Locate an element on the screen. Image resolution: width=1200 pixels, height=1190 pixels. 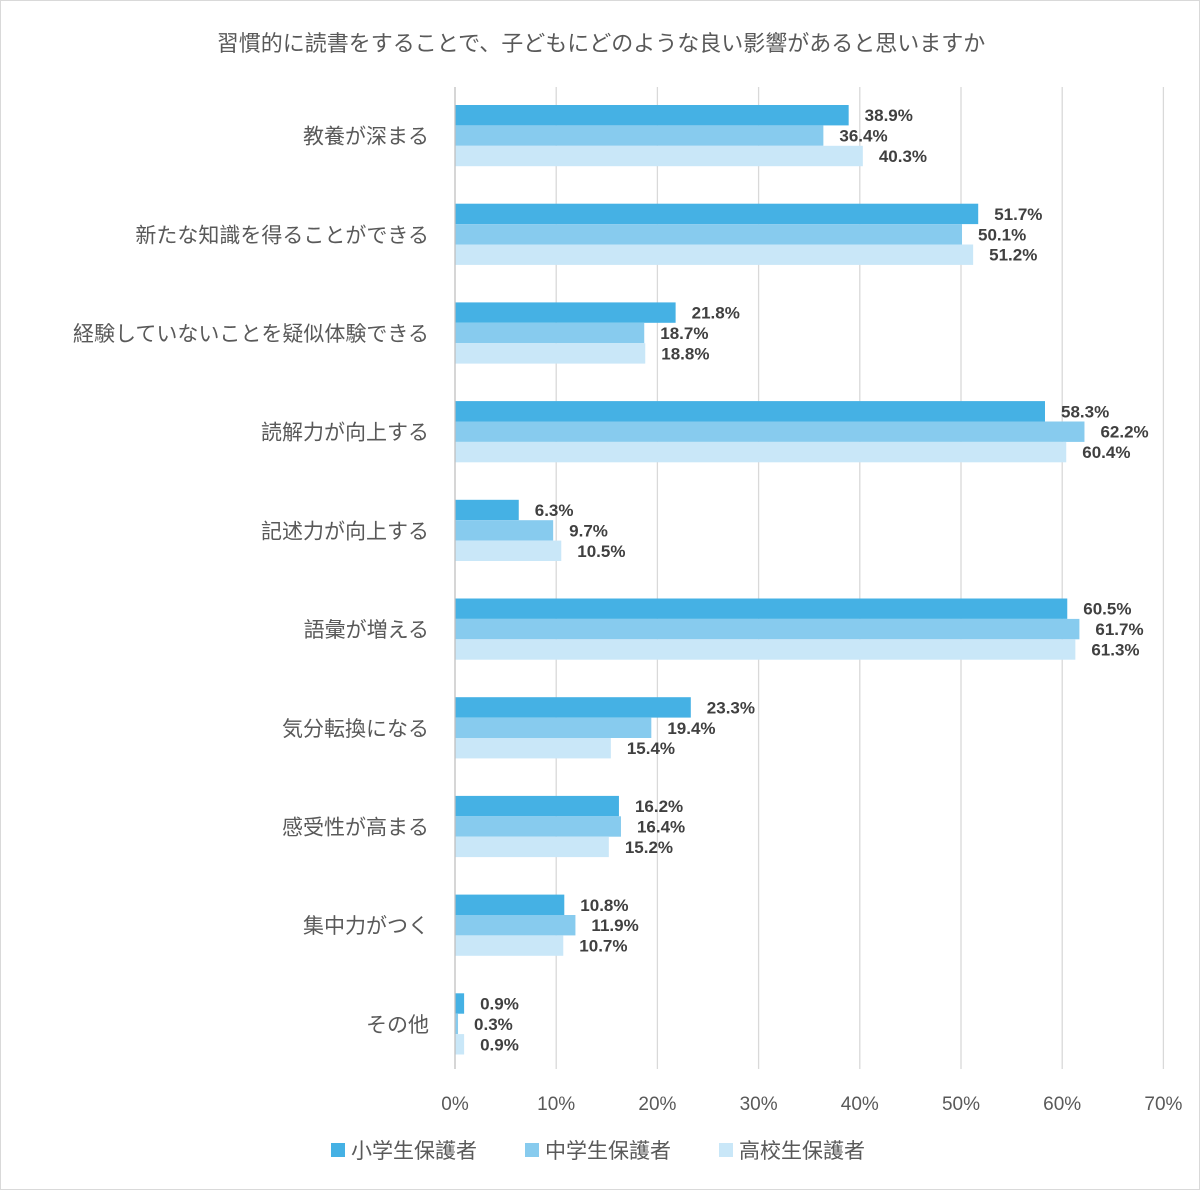
data-label: 10.7% is located at coordinates (603, 946).